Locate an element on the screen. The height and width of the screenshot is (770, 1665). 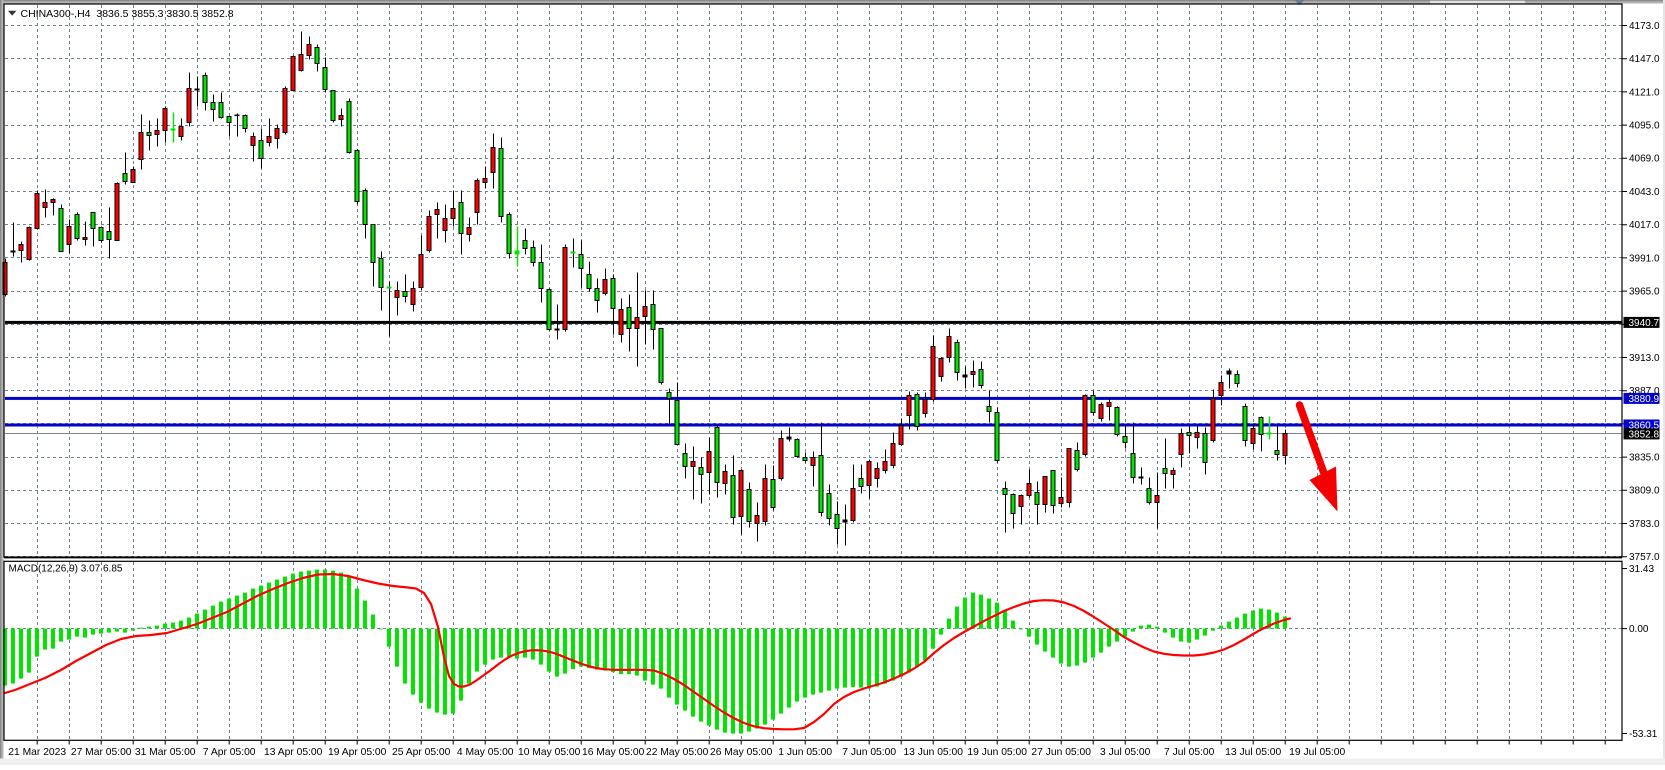
svg-text: 3 Jul 05:00 is located at coordinates (1125, 752).